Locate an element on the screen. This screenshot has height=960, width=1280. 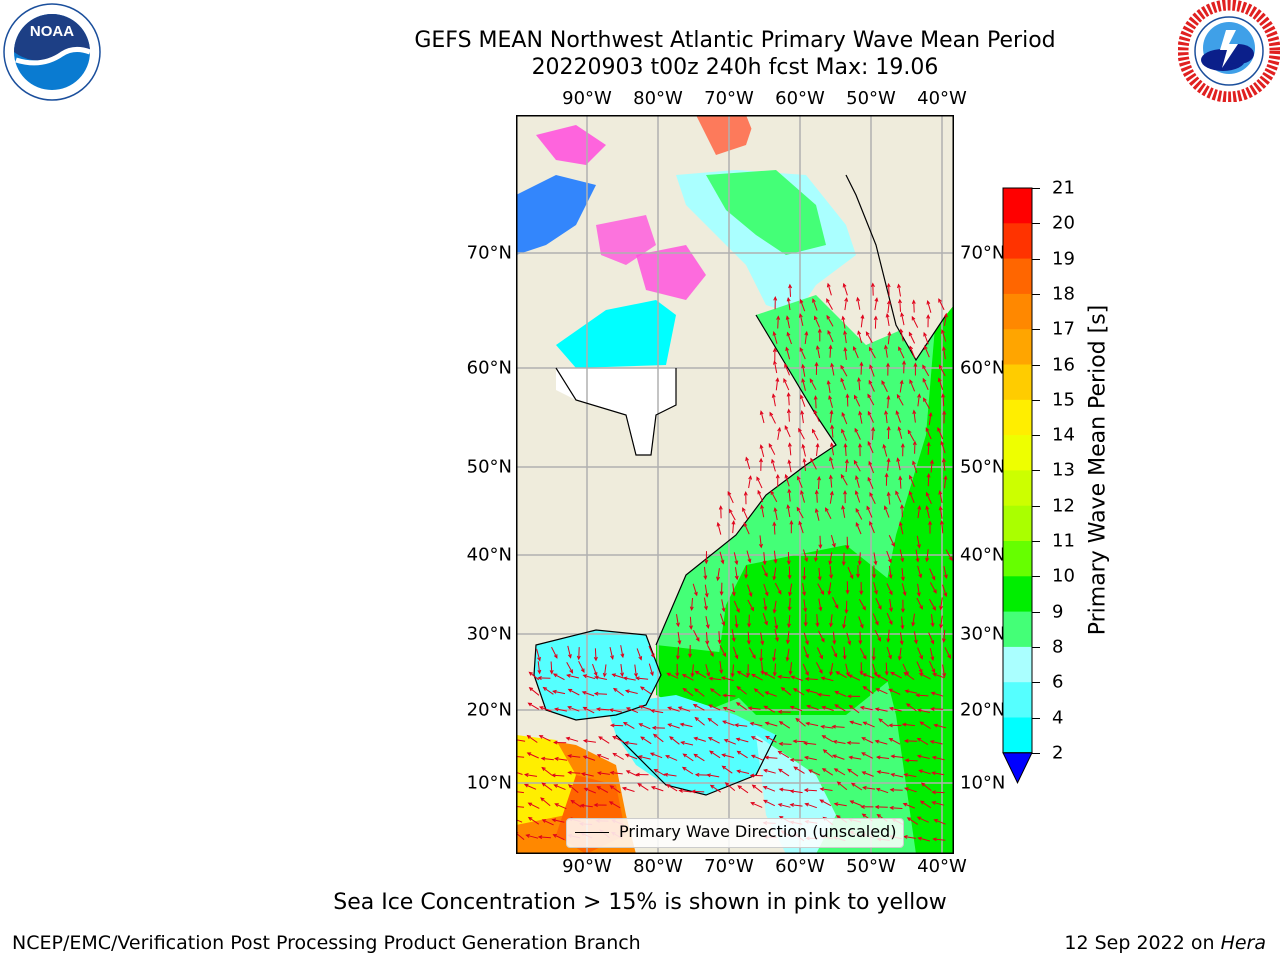
nws-logo-icon is located at coordinates (1229, 51).